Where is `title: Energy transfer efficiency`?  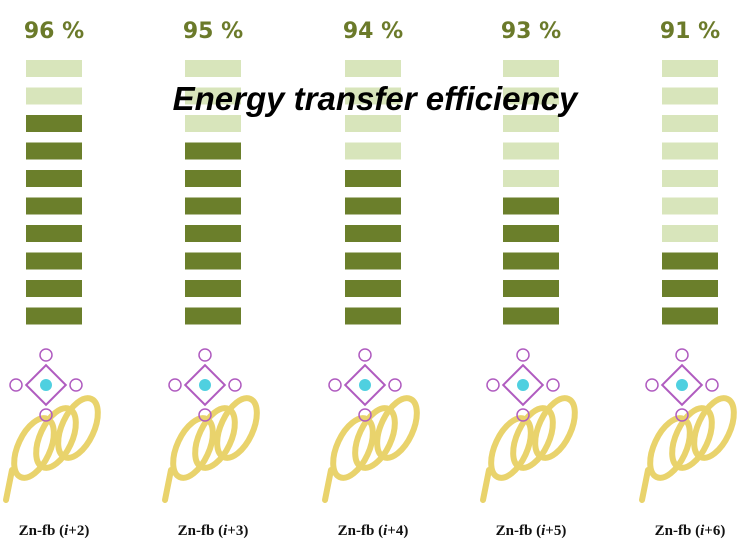
title: Energy transfer efficiency is located at coordinates (376, 98).